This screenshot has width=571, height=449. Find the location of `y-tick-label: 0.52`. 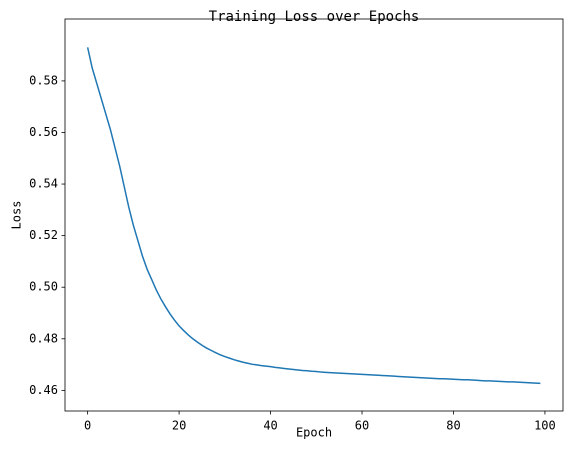

y-tick-label: 0.52 is located at coordinates (43, 235).